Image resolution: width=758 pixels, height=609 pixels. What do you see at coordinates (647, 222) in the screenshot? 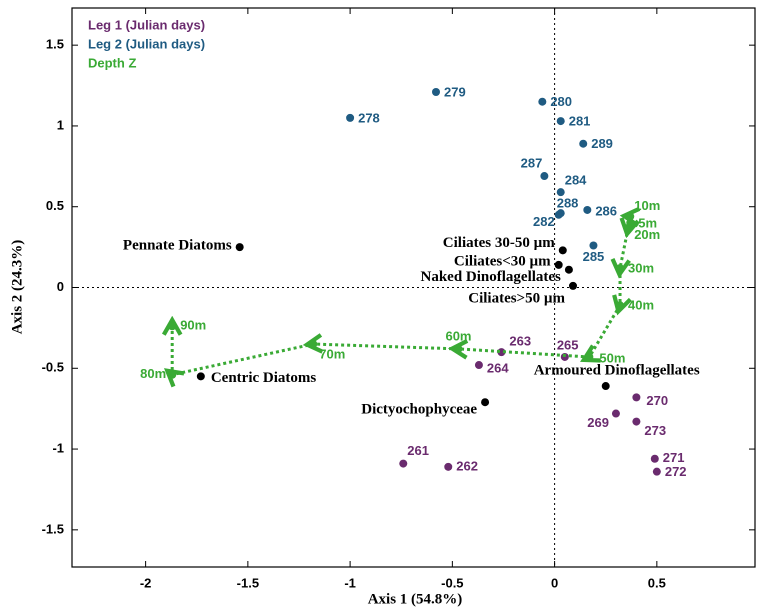
I see `point-label: 5m` at bounding box center [647, 222].